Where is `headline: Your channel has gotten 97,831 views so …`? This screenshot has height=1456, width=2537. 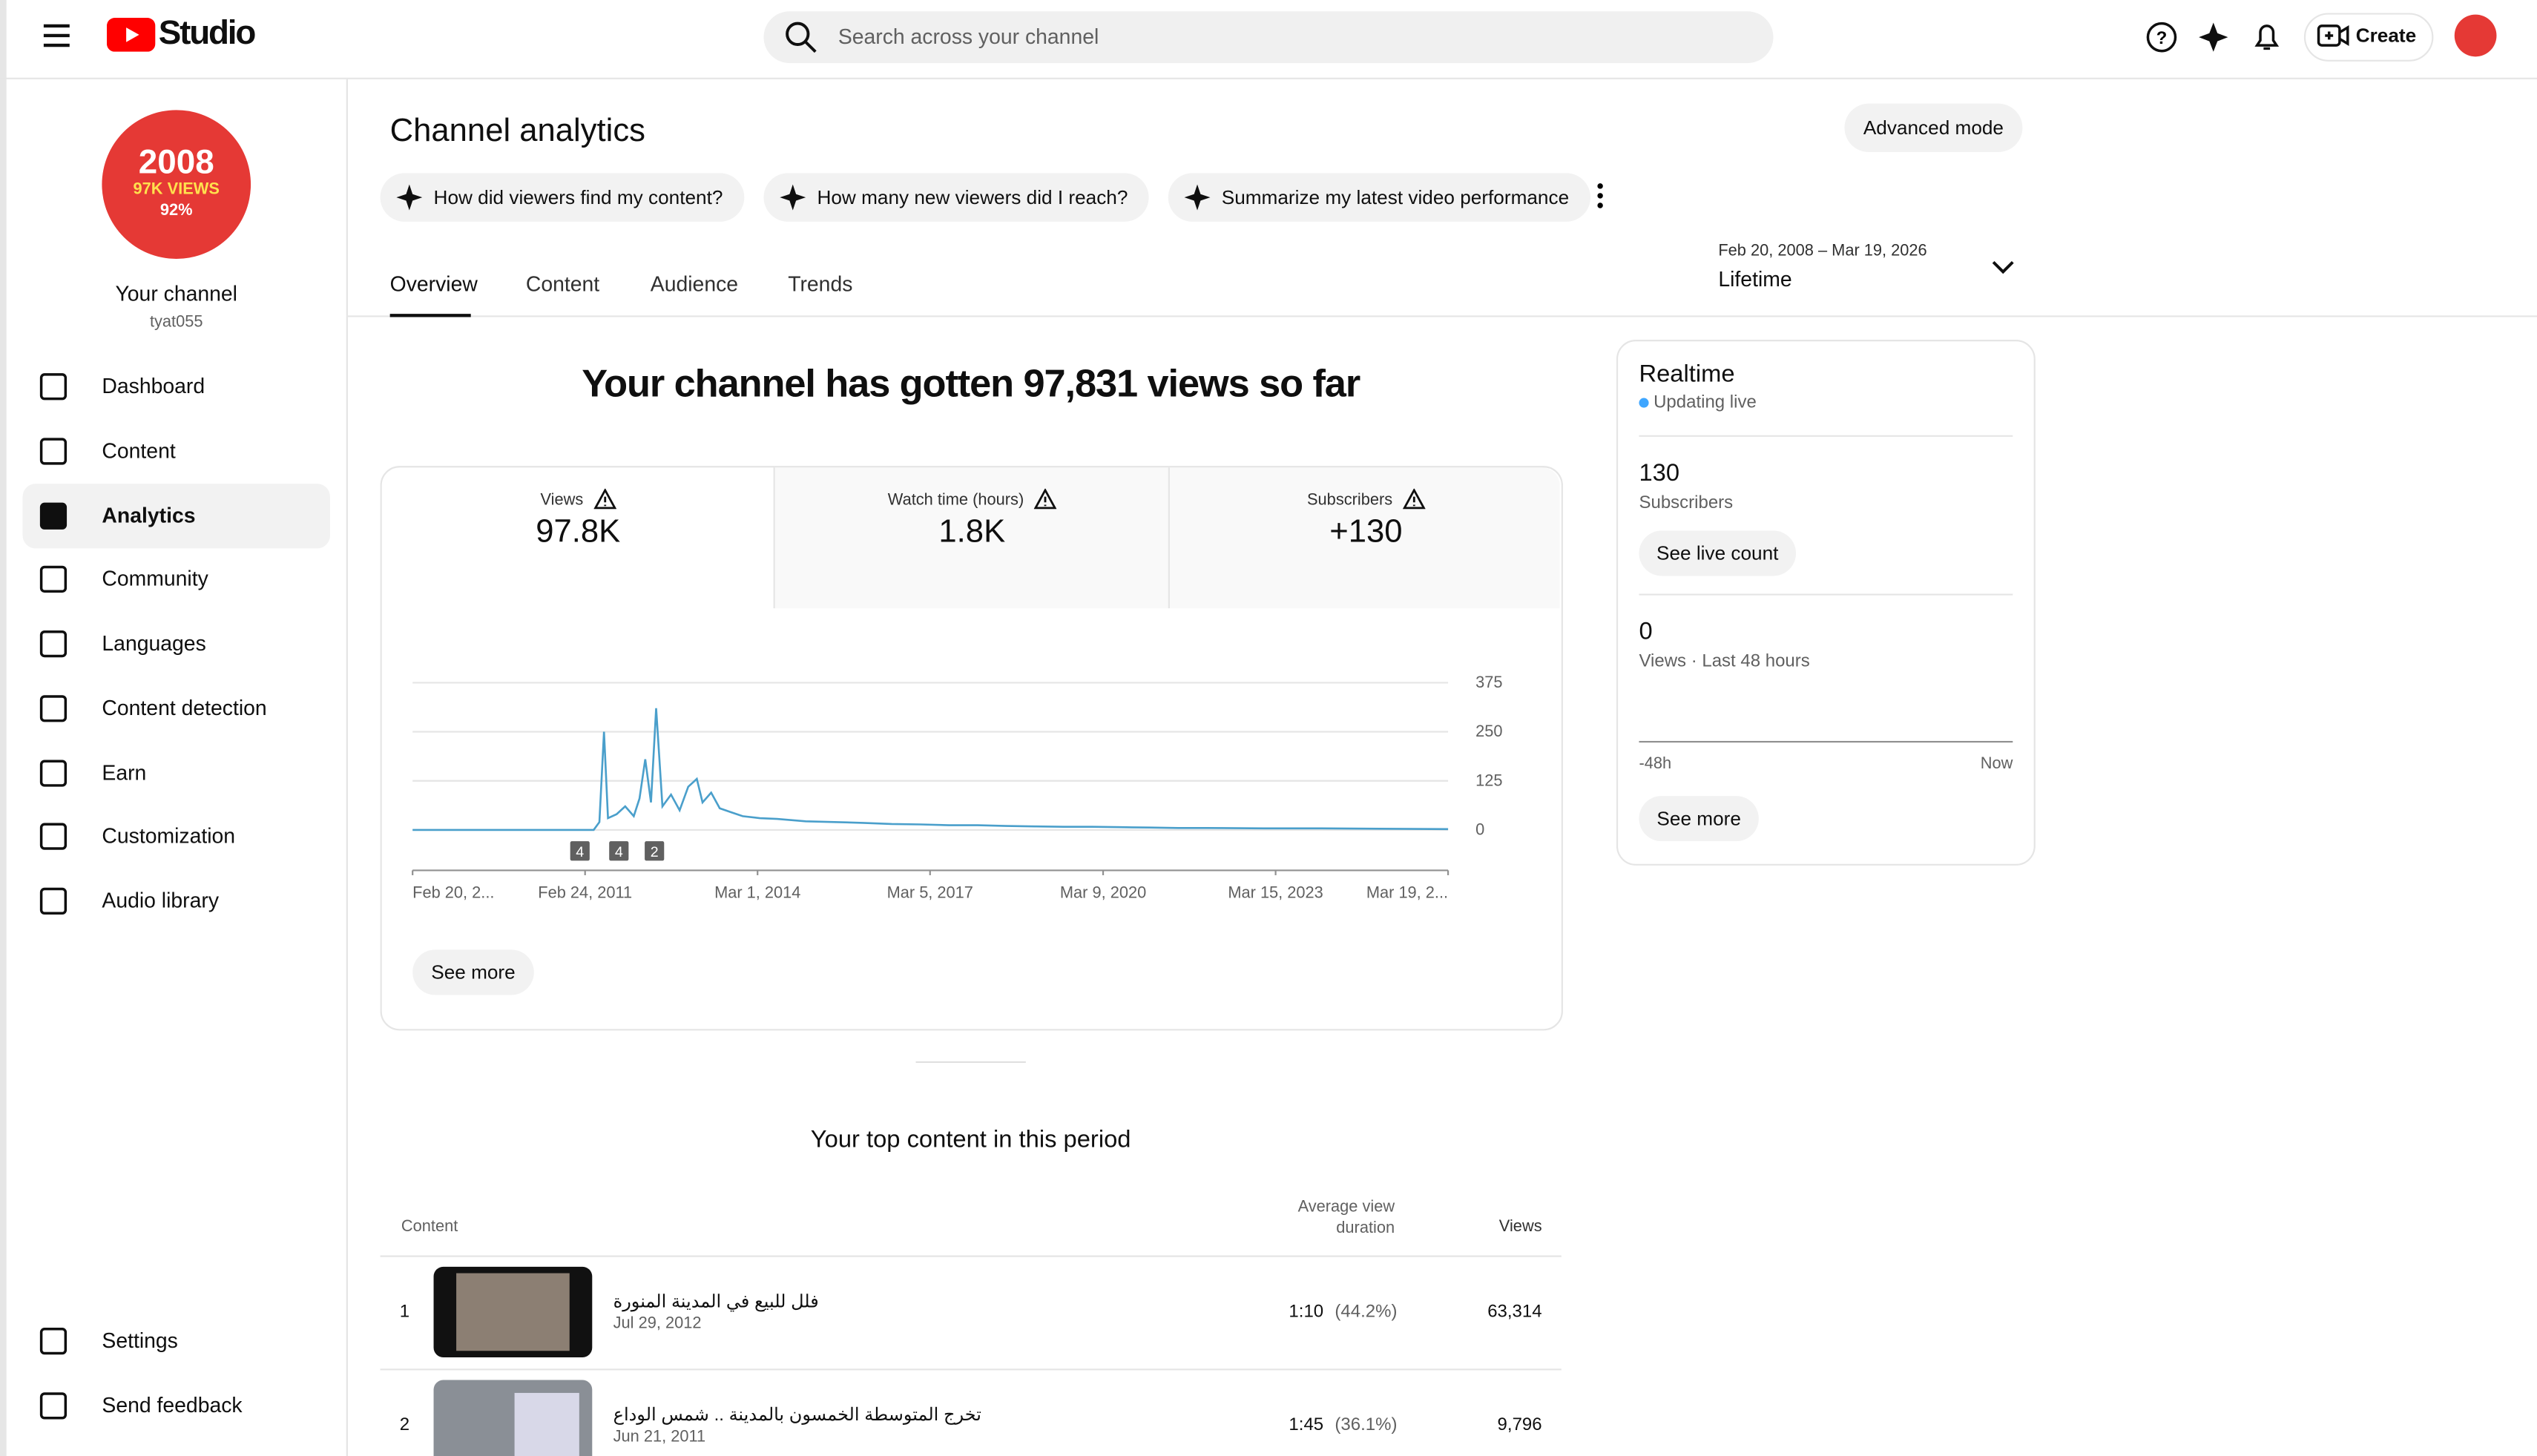
headline: Your channel has gotten 97,831 views so … is located at coordinates (971, 384).